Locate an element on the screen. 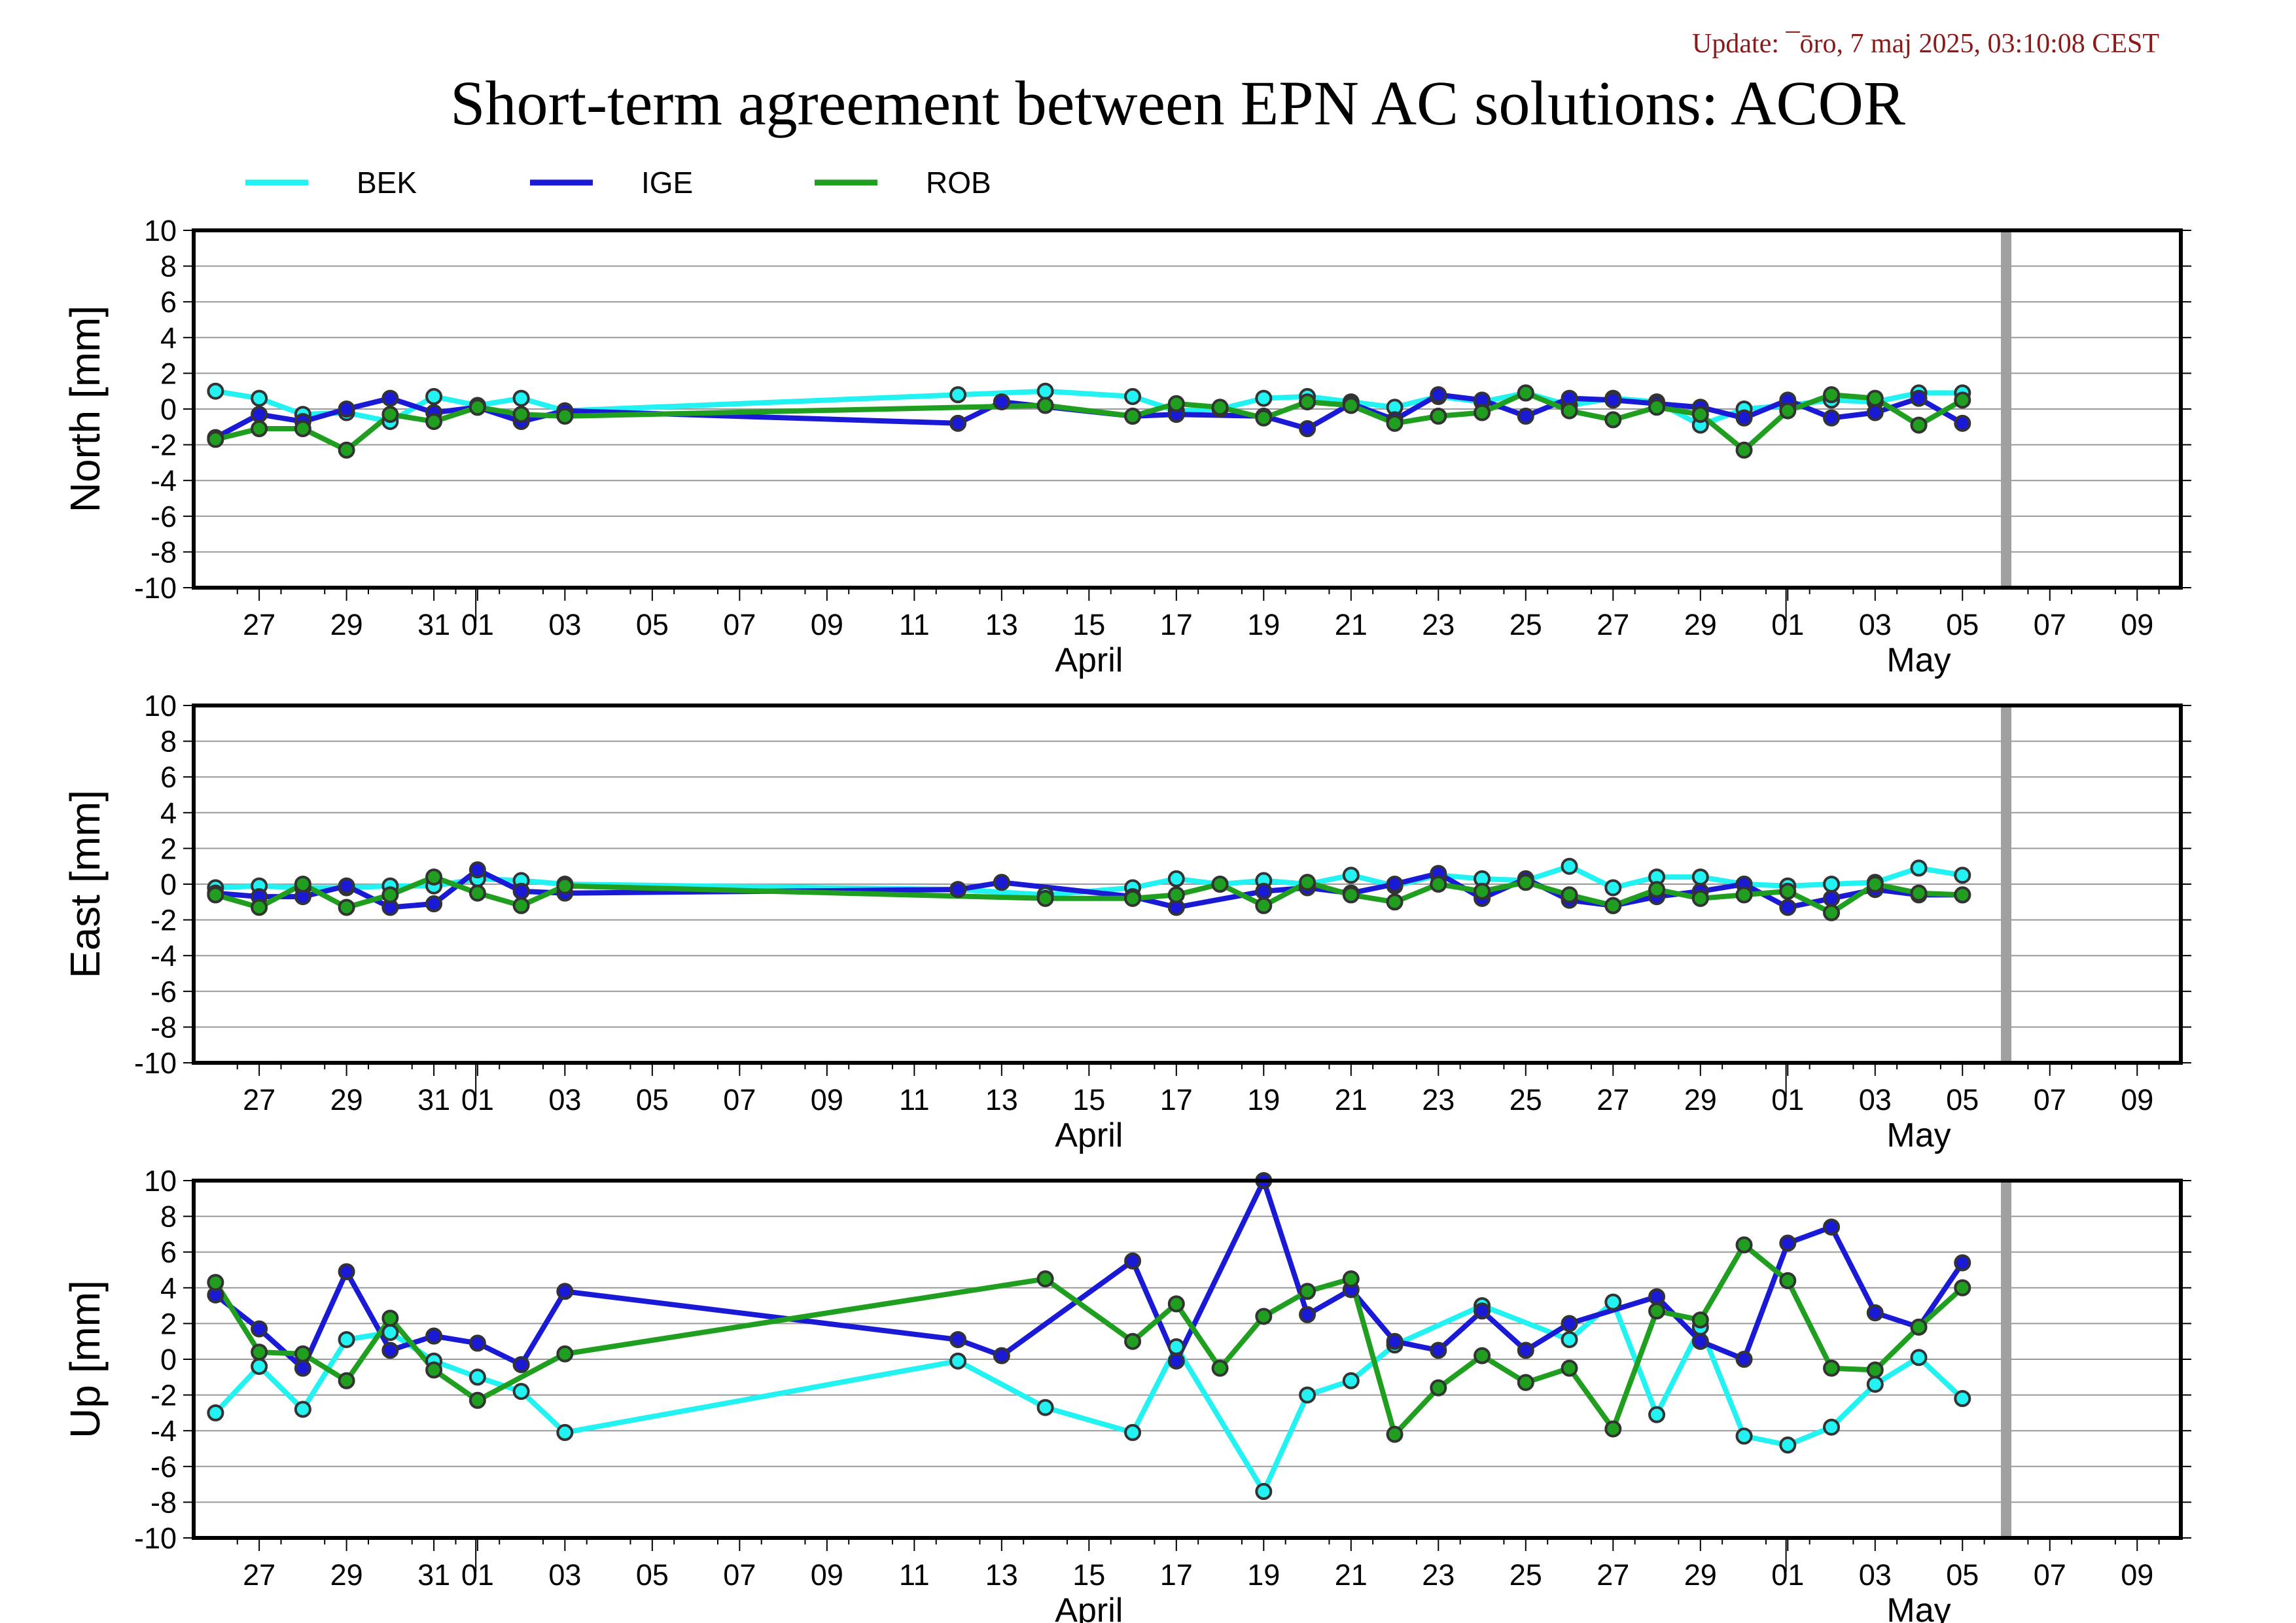 The height and width of the screenshot is (1623, 2296). y-tick-label: -10 is located at coordinates (156, 1539).